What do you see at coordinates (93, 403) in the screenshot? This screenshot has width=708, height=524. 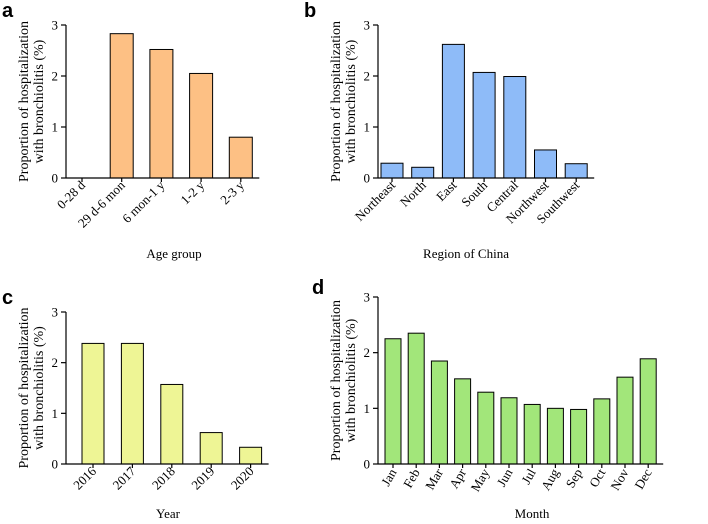 I see `bar-2016` at bounding box center [93, 403].